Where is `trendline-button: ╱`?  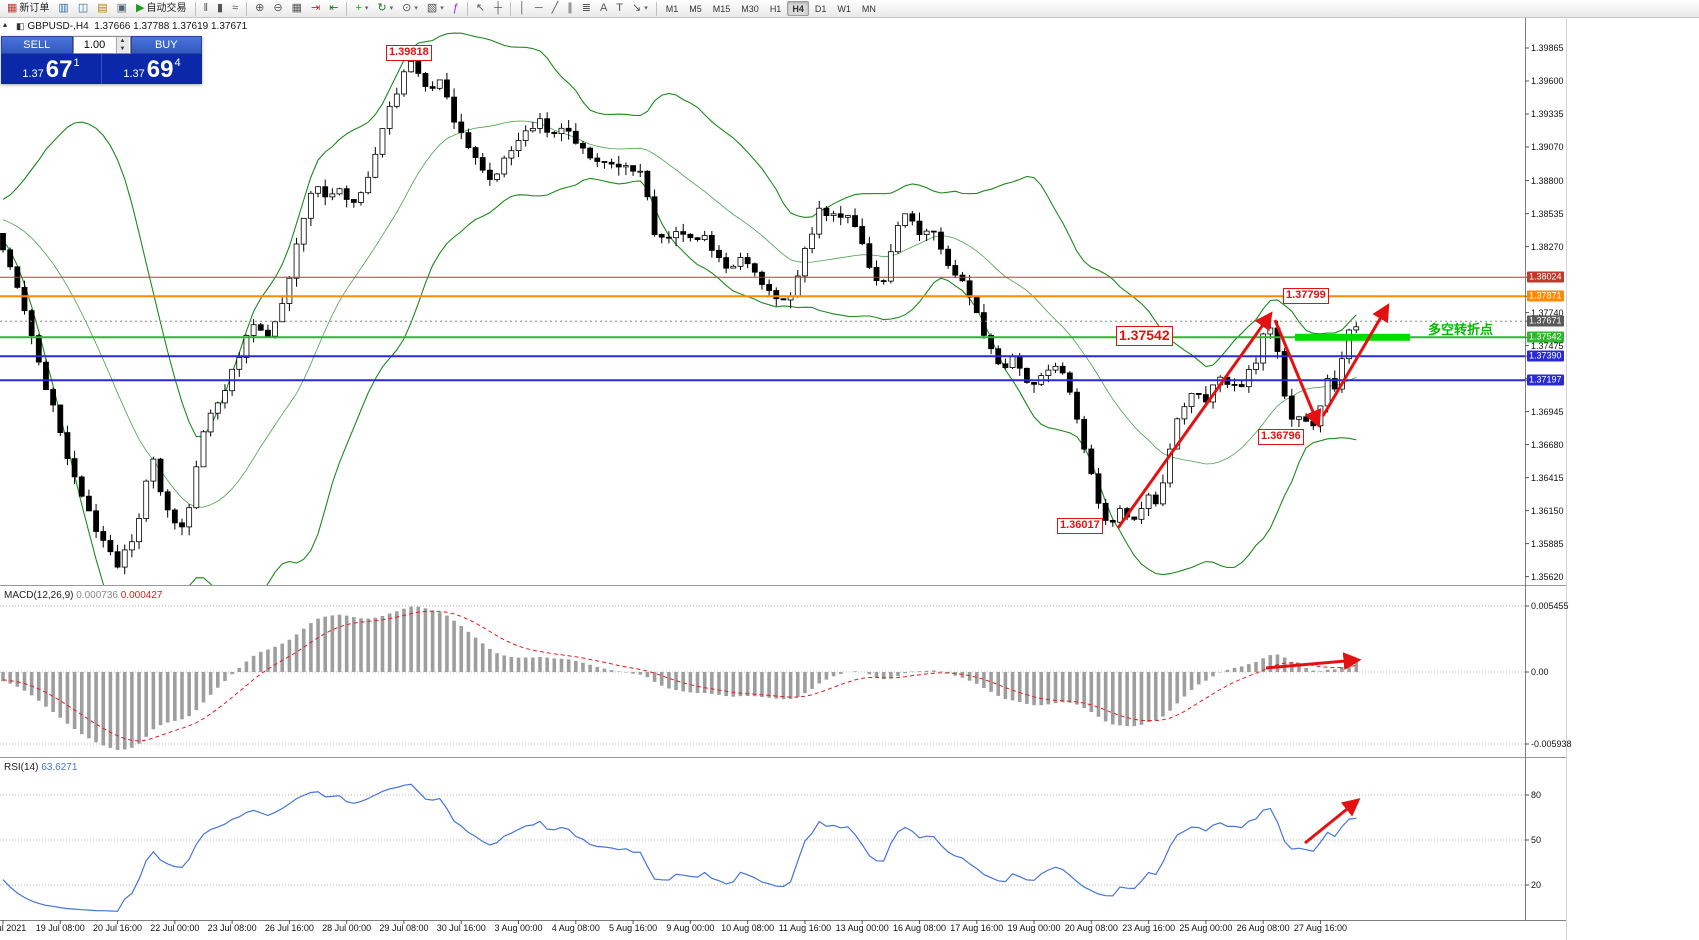
trendline-button: ╱ is located at coordinates (555, 9).